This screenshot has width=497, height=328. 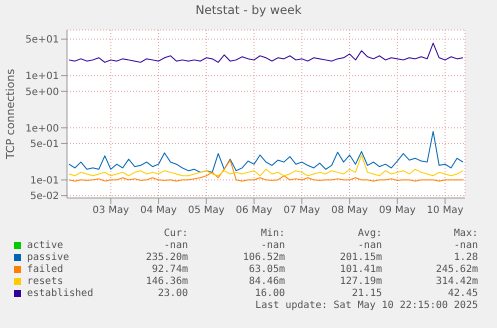 I want to click on text: 42.45, so click(x=463, y=293).